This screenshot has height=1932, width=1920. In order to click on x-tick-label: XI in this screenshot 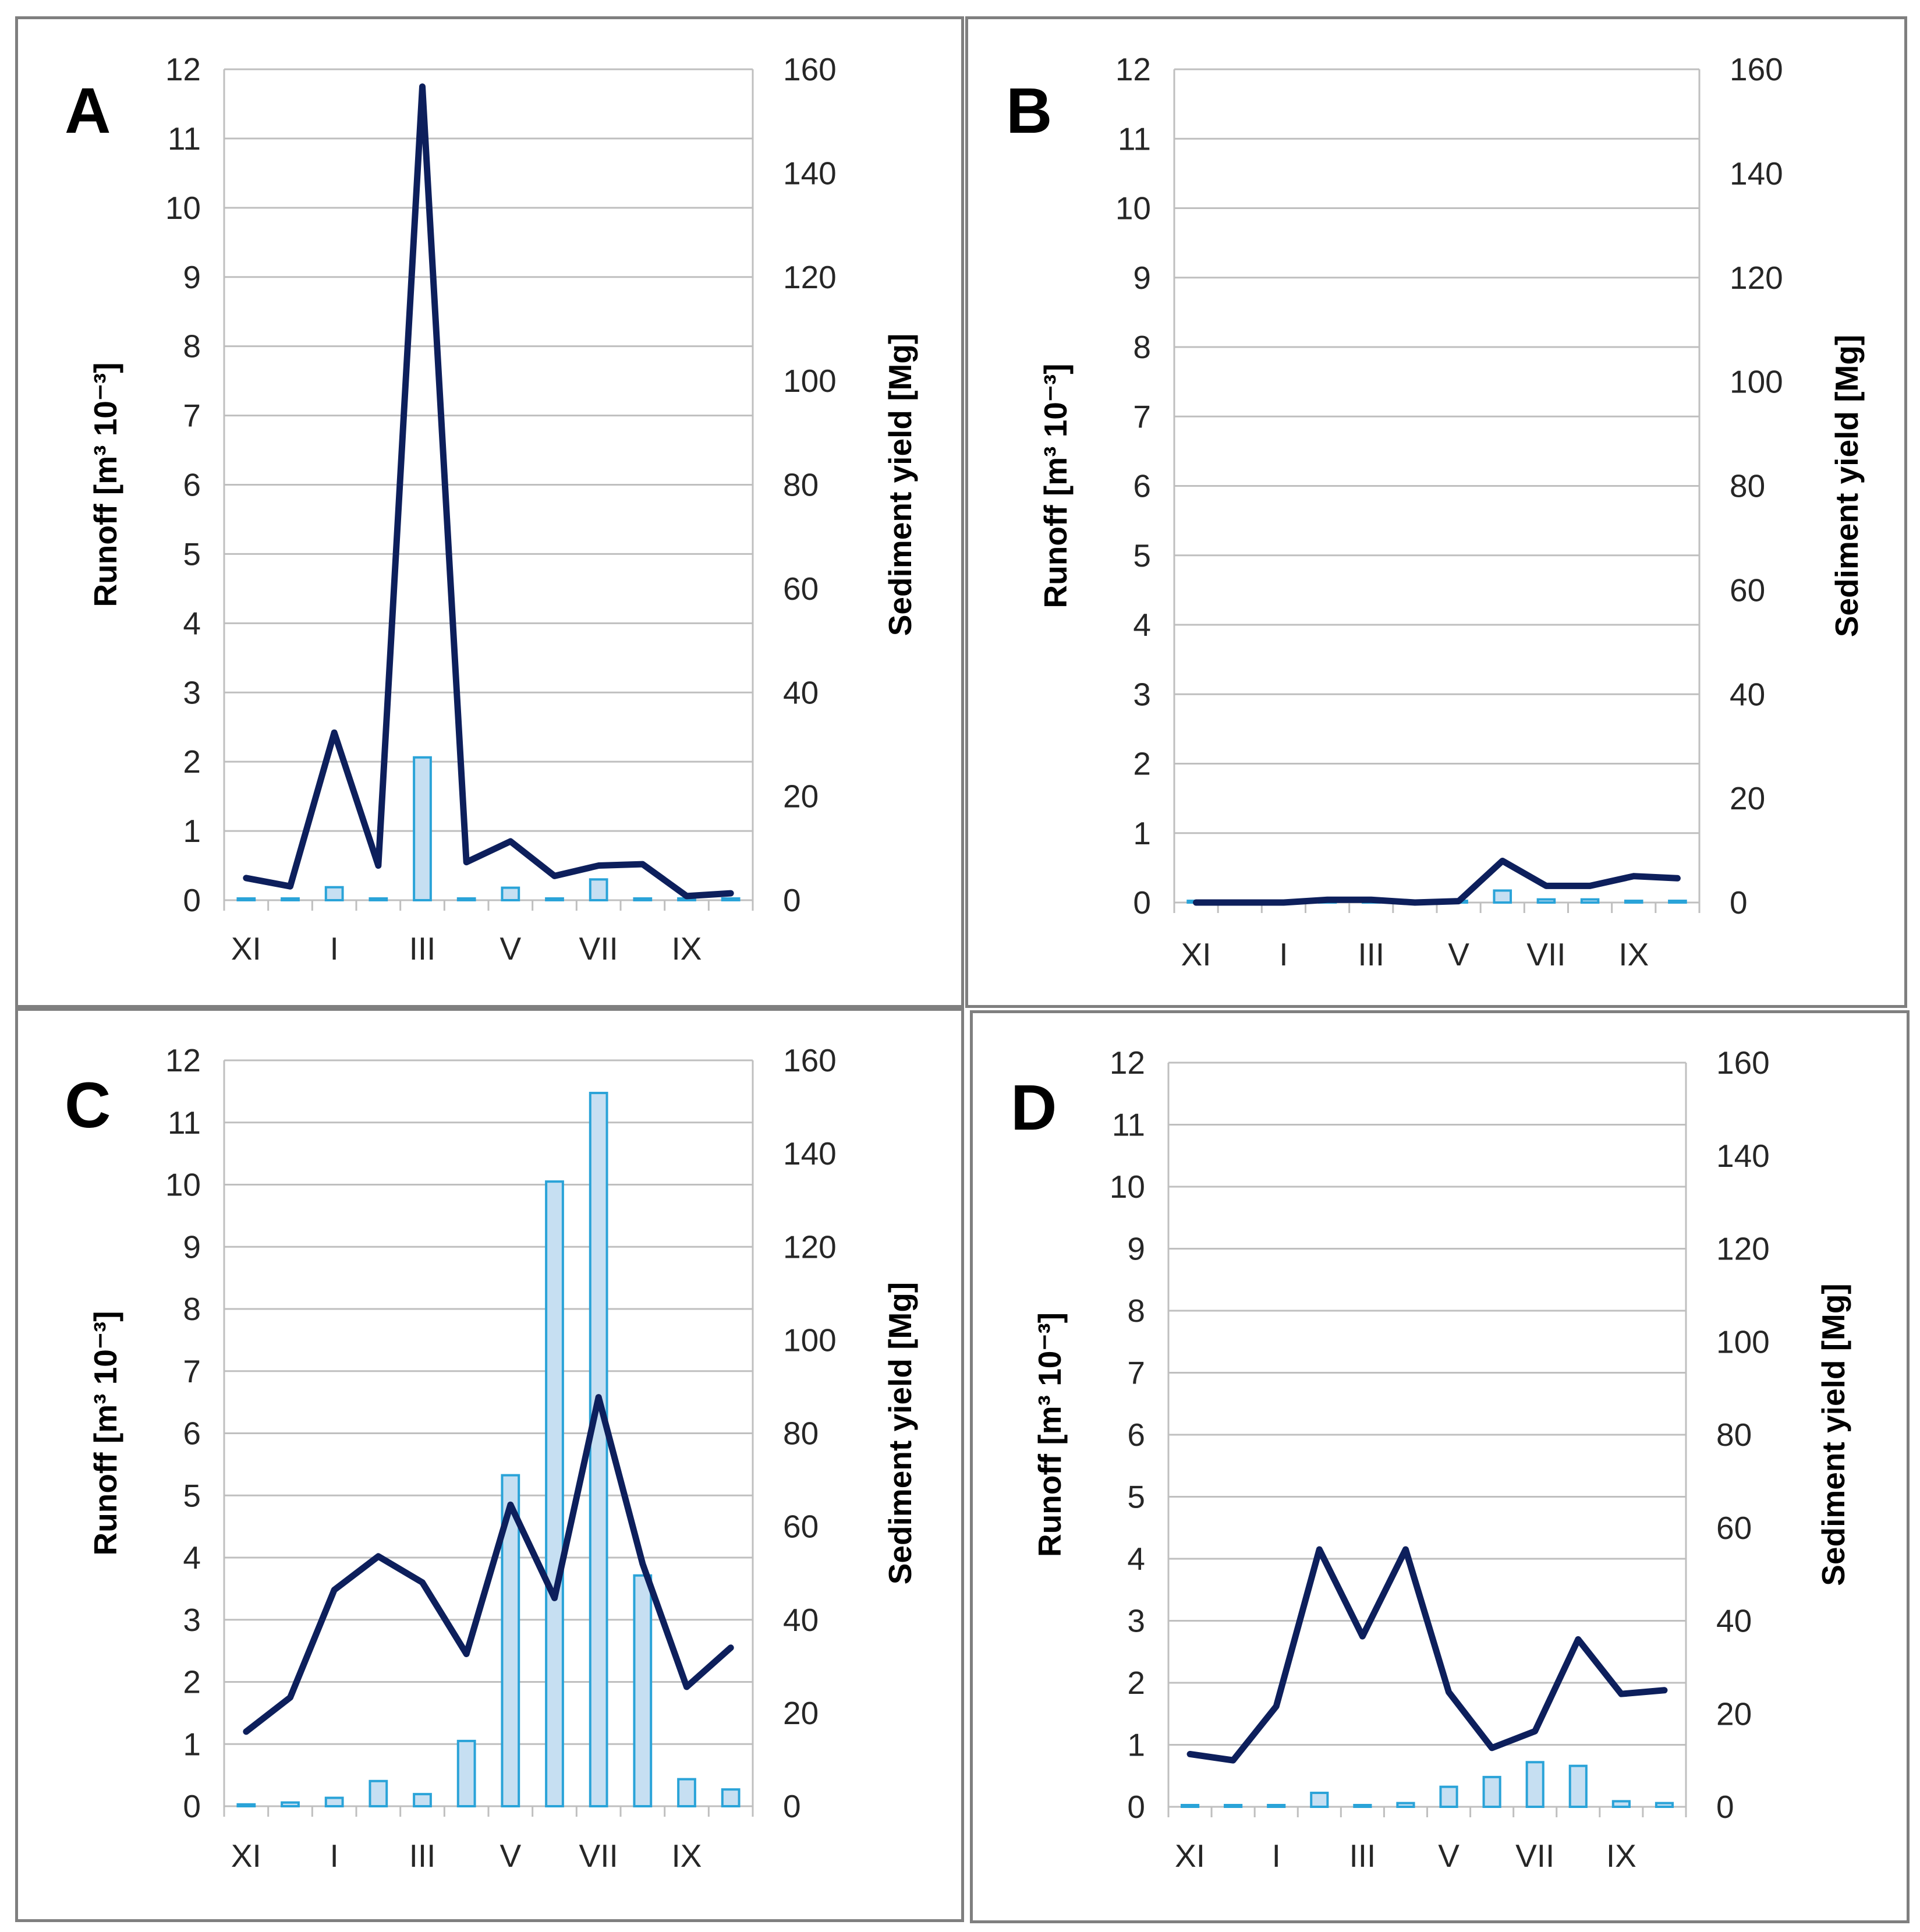, I will do `click(1190, 1856)`.